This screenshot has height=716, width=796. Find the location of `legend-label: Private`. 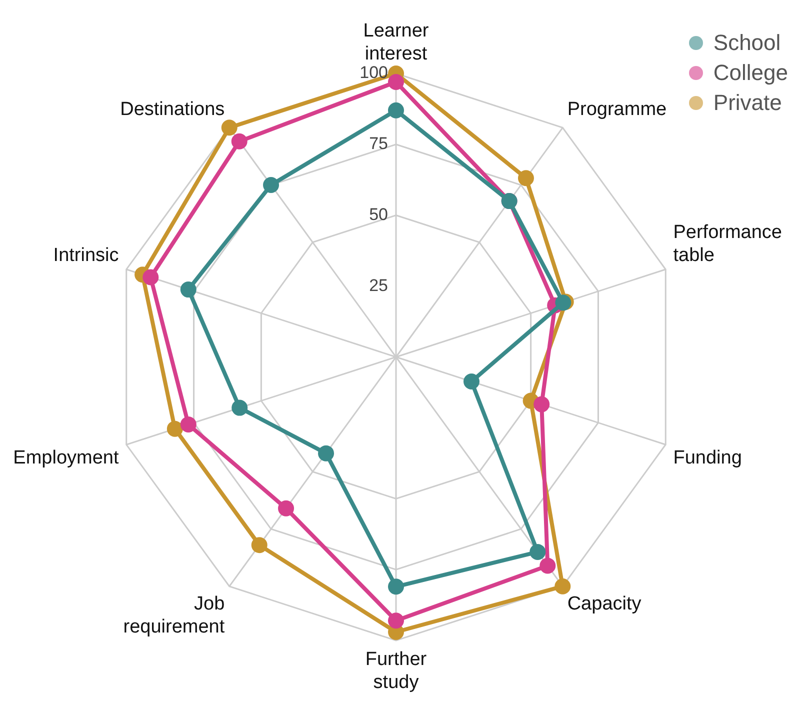

legend-label: Private is located at coordinates (747, 103).